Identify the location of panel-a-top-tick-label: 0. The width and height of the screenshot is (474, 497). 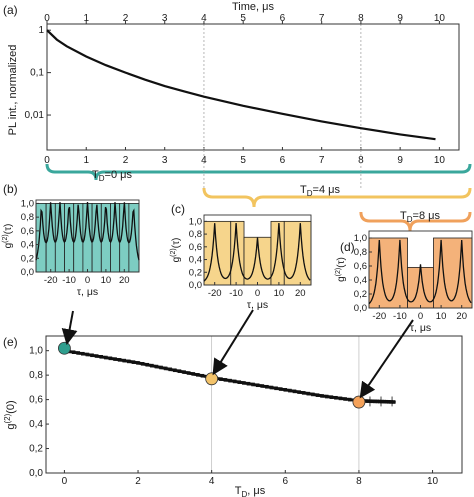
(47, 18).